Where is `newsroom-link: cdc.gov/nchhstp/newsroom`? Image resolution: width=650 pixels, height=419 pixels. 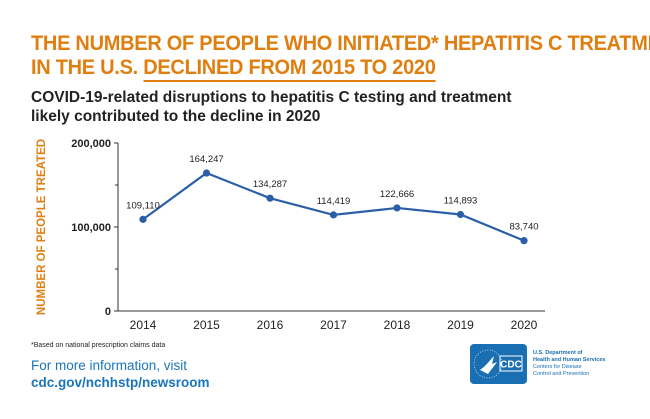 newsroom-link: cdc.gov/nchhstp/newsroom is located at coordinates (120, 382).